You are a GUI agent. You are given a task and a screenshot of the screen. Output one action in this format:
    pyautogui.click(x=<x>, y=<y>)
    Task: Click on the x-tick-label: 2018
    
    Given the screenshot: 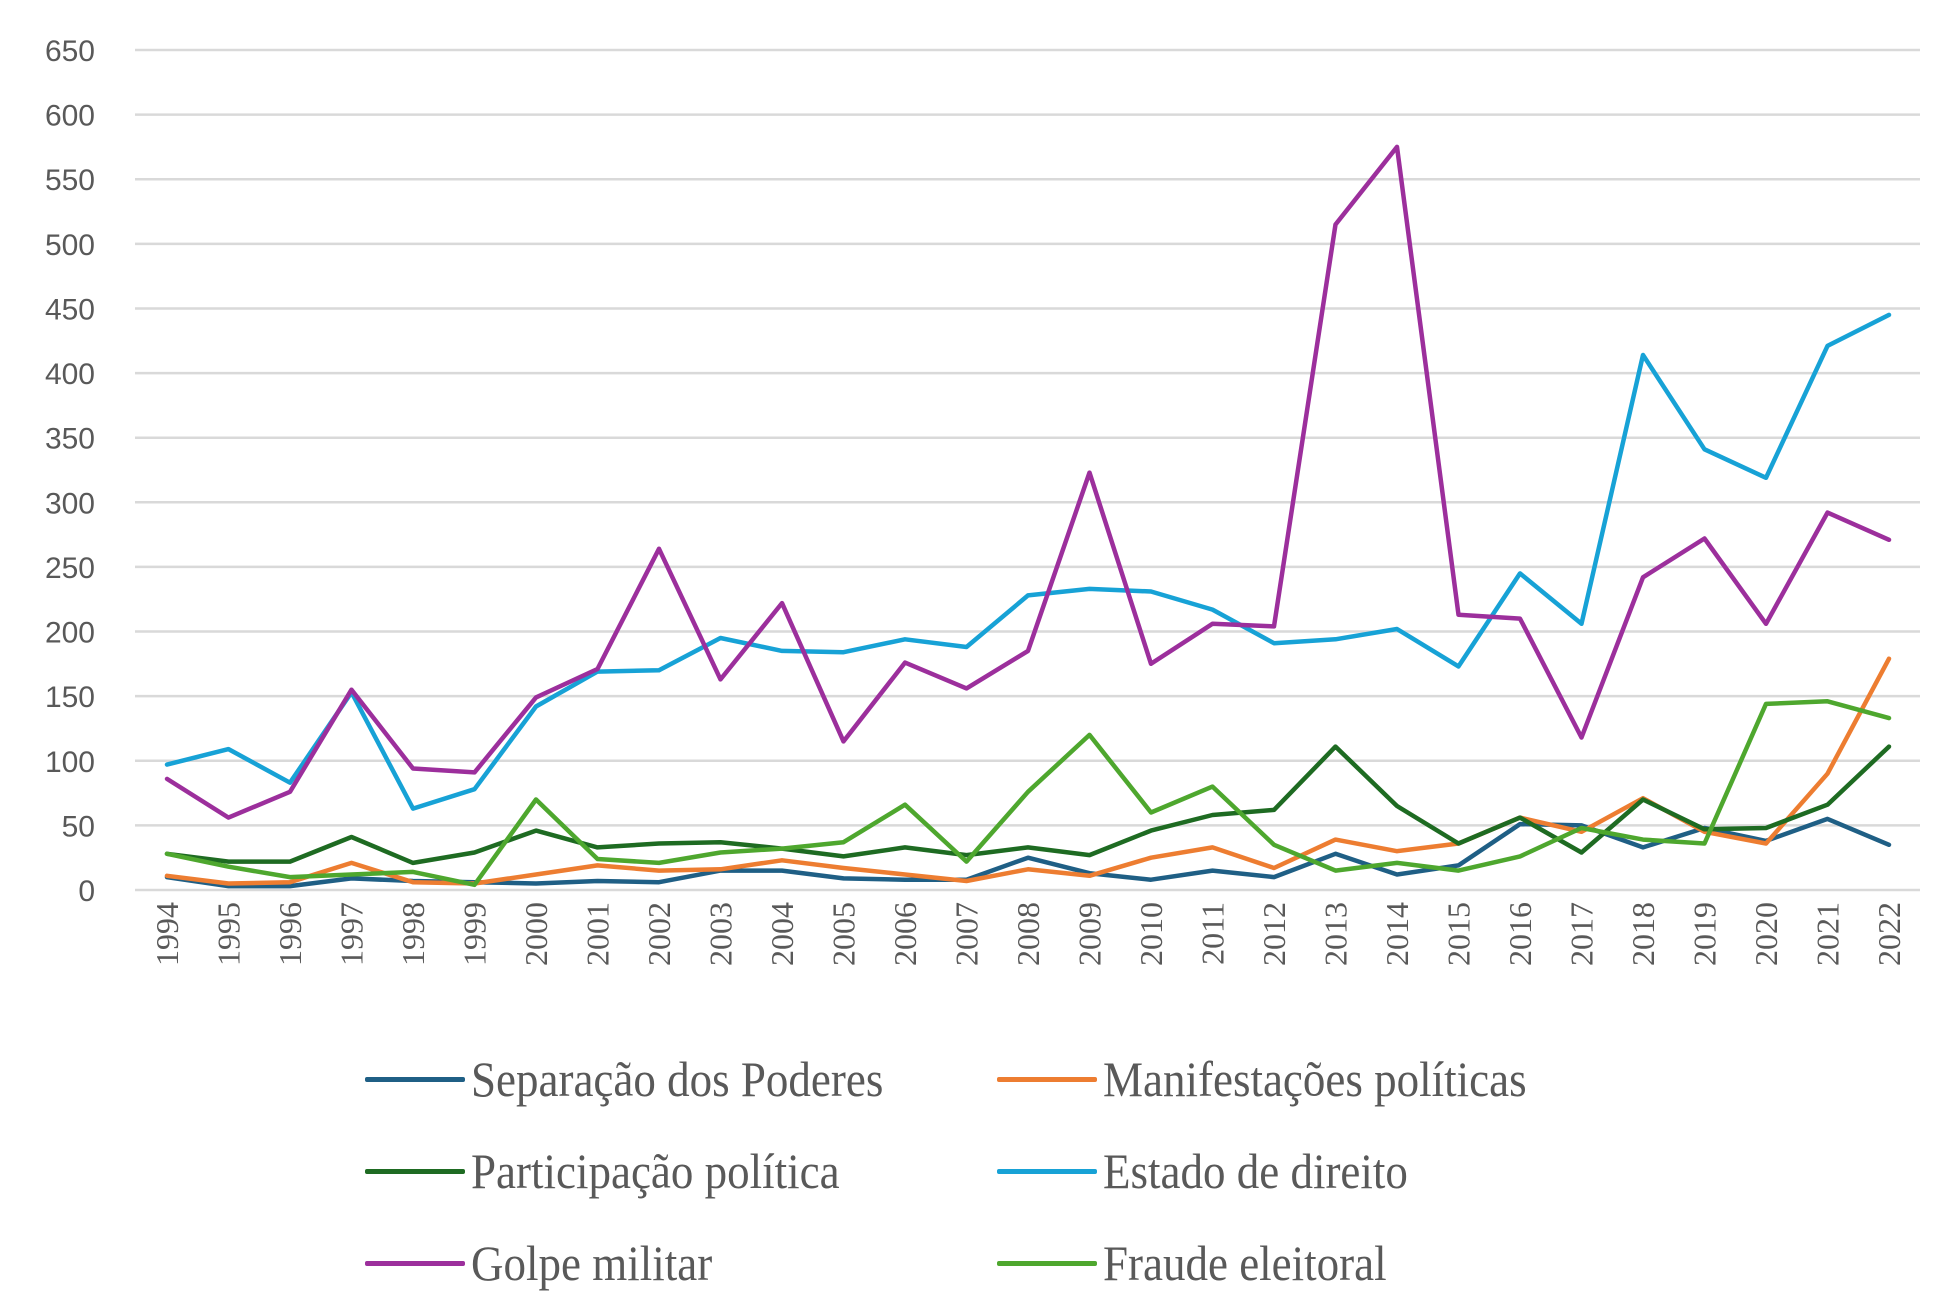 What is the action you would take?
    pyautogui.click(x=1643, y=934)
    